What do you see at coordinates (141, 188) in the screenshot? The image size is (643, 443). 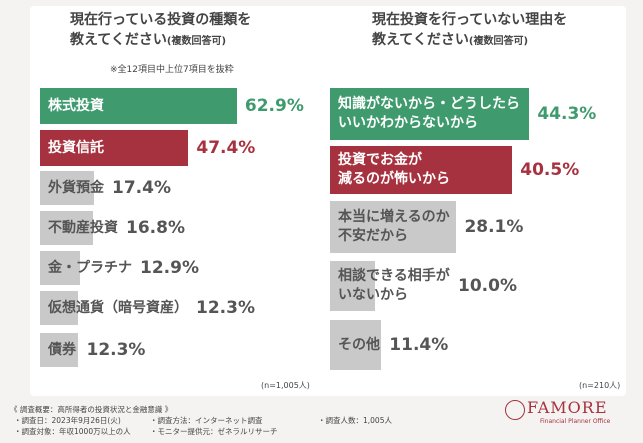 I see `value-label: 17.4%` at bounding box center [141, 188].